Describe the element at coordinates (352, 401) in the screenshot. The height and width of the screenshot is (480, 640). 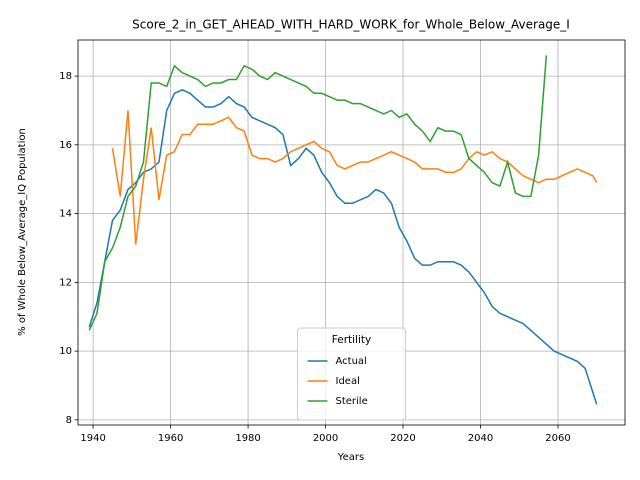
I see `legend-label: Sterile` at that location.